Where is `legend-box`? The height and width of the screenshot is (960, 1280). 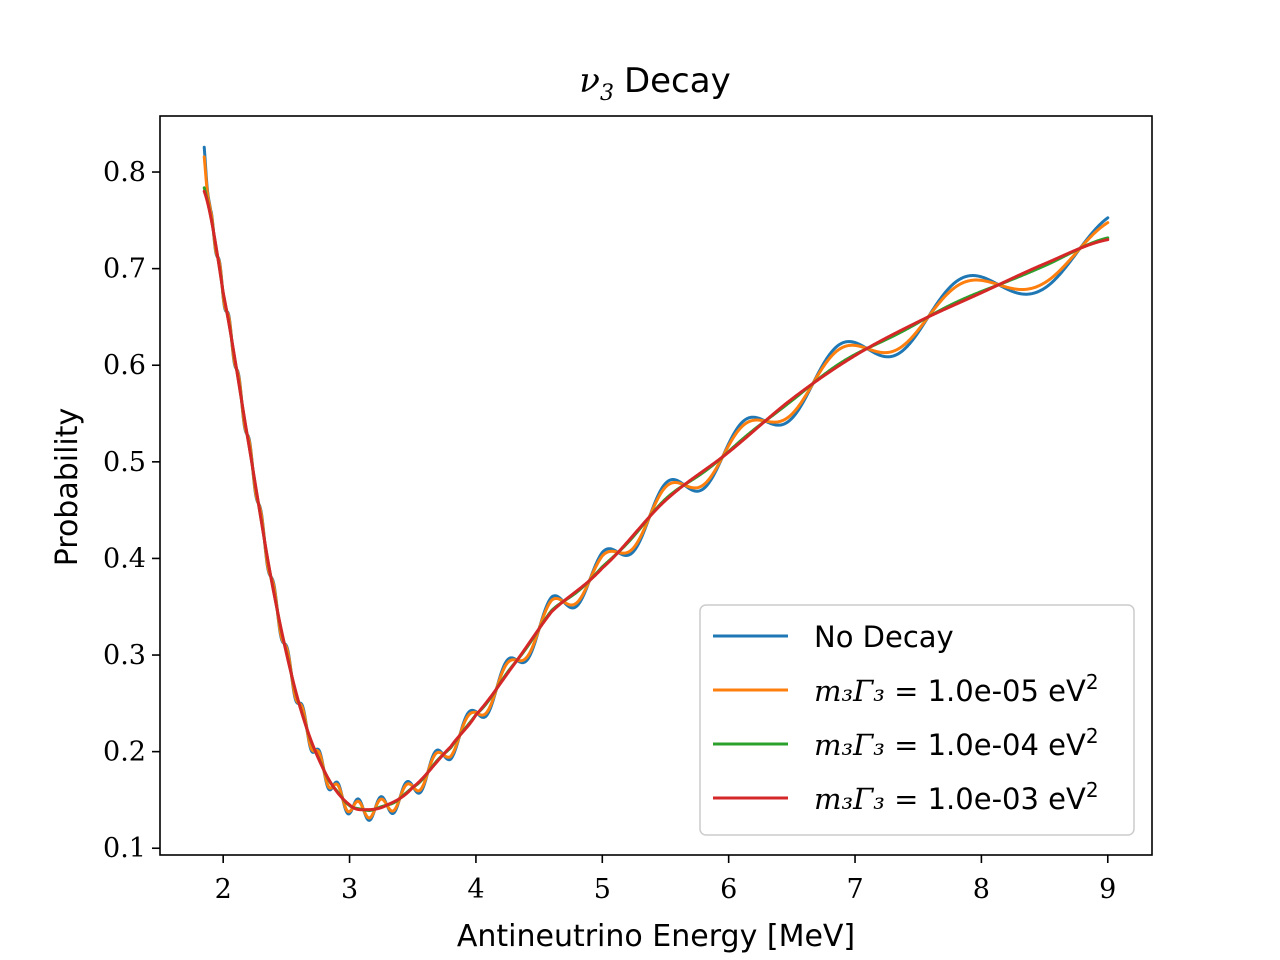 legend-box is located at coordinates (917, 720).